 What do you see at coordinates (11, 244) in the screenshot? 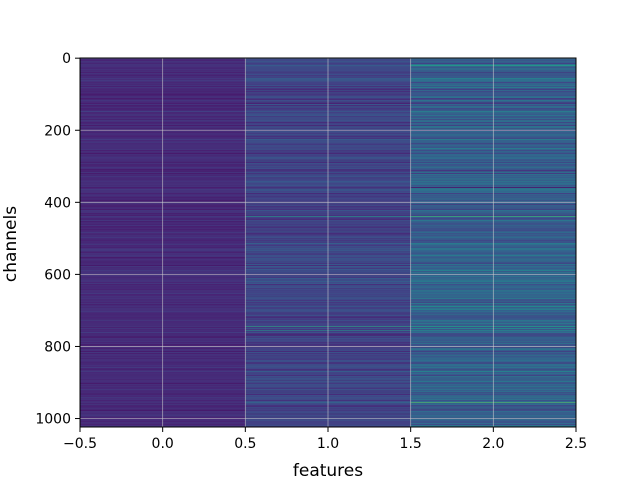
I see `y-axis-label: channels` at bounding box center [11, 244].